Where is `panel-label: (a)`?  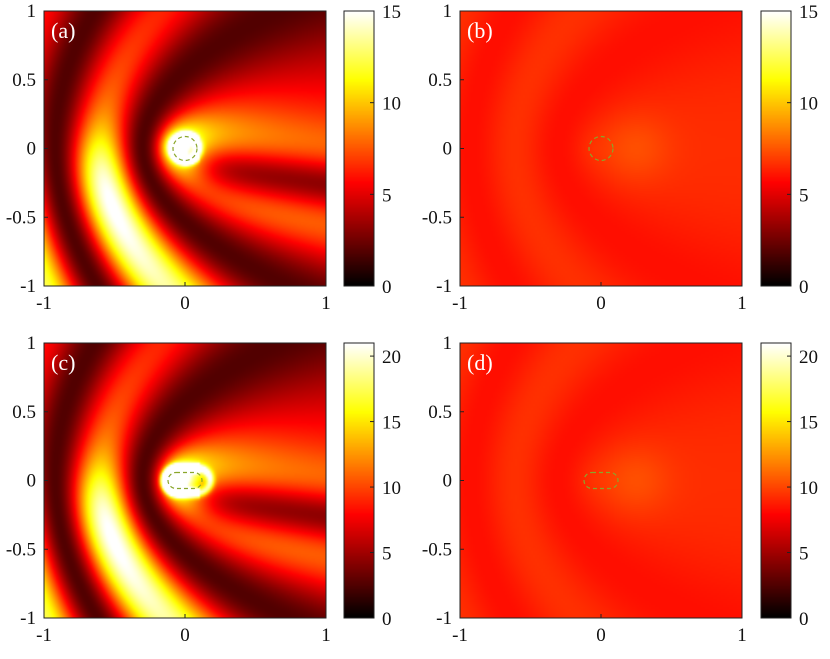
panel-label: (a) is located at coordinates (63, 30).